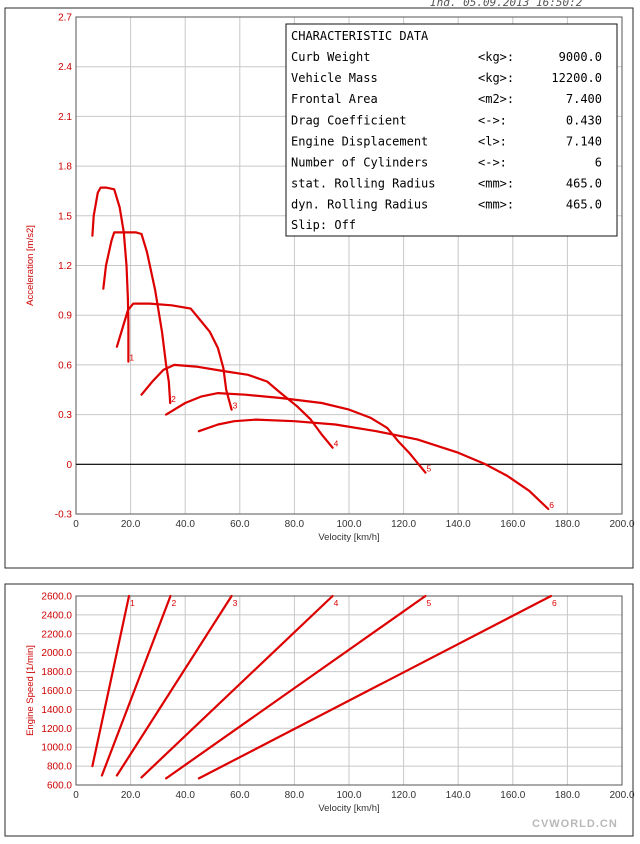 The height and width of the screenshot is (844, 640). I want to click on info-box-frame, so click(451, 130).